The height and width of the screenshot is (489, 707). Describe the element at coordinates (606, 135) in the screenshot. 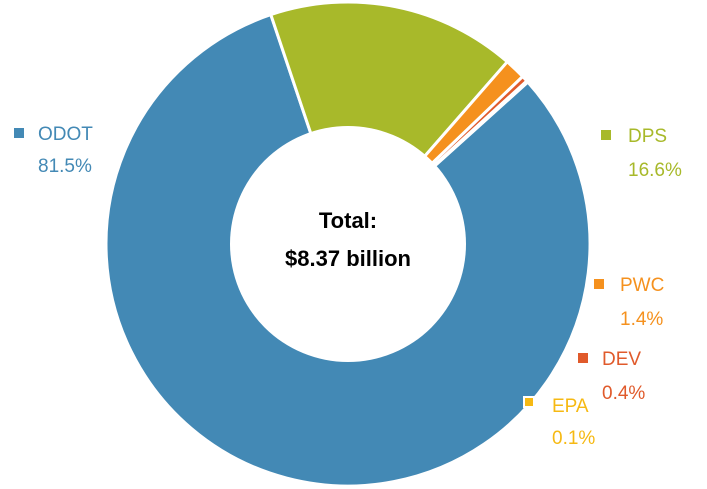

I see `legend-marker-dps` at that location.